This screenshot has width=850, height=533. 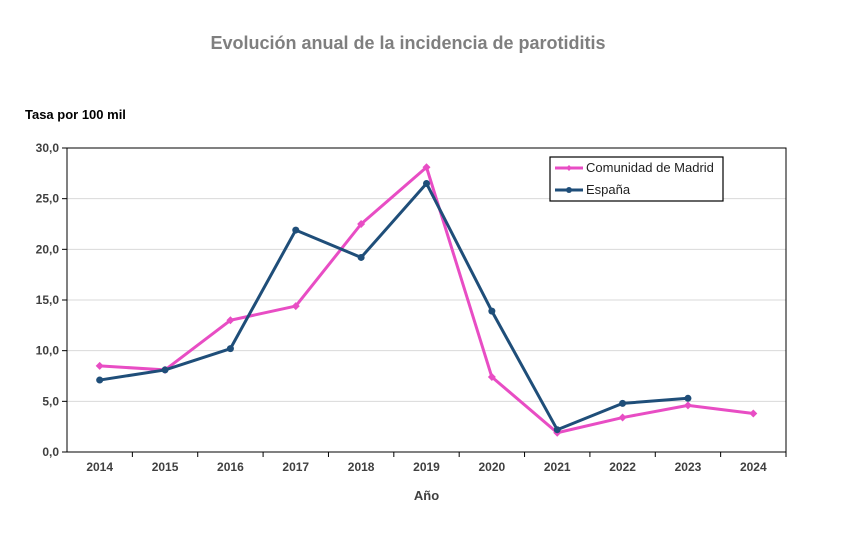 What do you see at coordinates (48, 199) in the screenshot?
I see `y-tick-label: 25,0` at bounding box center [48, 199].